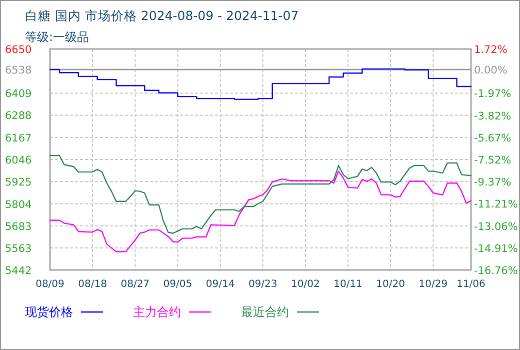 Image resolution: width=520 pixels, height=350 pixels. Describe the element at coordinates (493, 138) in the screenshot. I see `y2-tick-label: -5.67%` at that location.